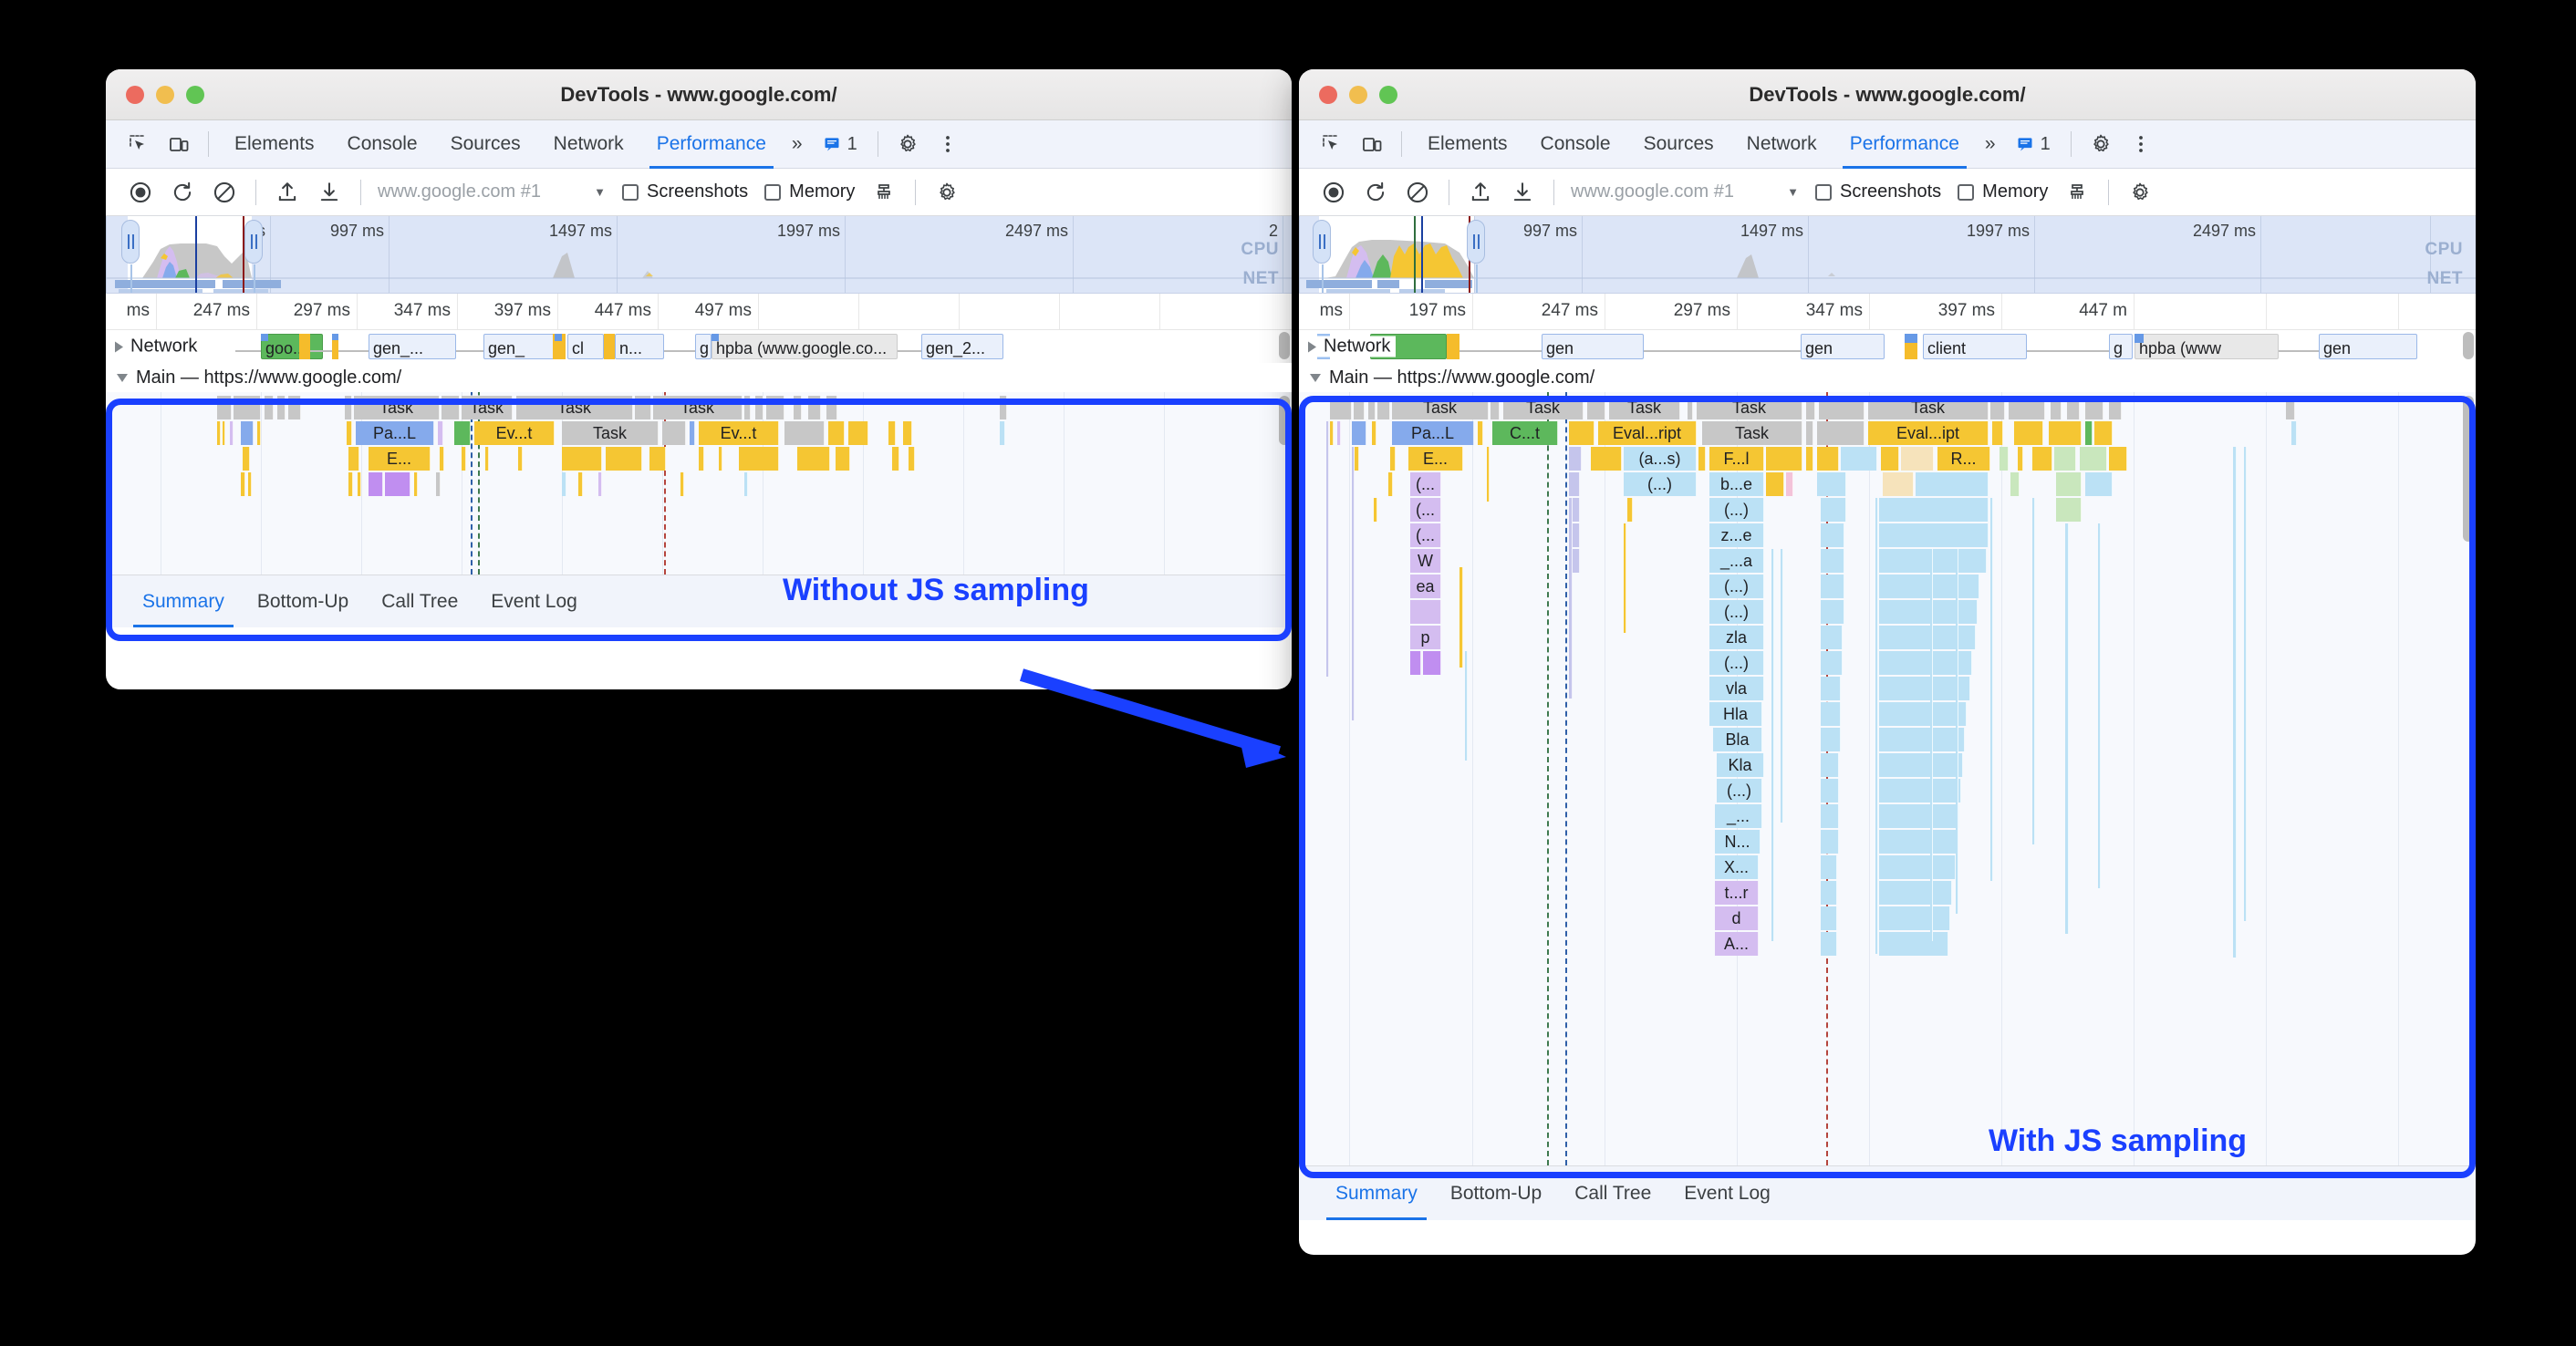  Describe the element at coordinates (534, 601) in the screenshot. I see `tab-event-log: Event Log` at that location.